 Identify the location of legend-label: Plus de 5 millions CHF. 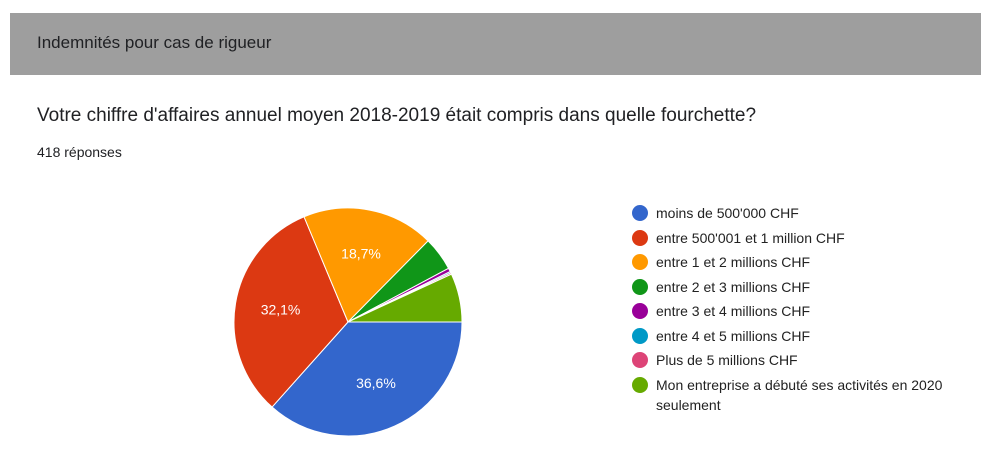
(727, 360).